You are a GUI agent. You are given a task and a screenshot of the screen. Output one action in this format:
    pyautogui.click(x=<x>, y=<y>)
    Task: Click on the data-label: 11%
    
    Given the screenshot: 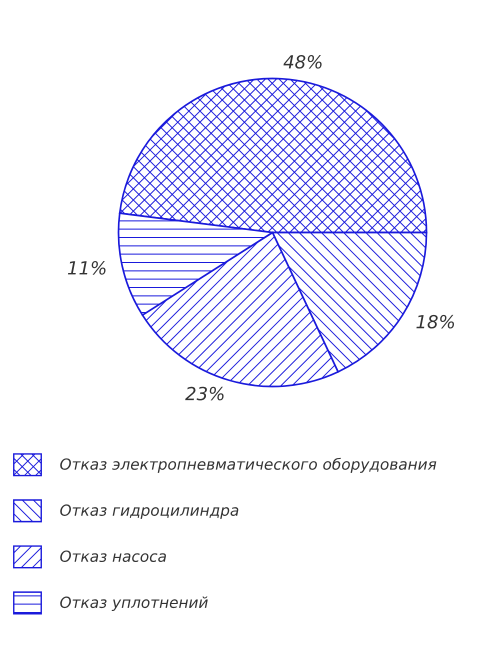 What is the action you would take?
    pyautogui.click(x=87, y=268)
    